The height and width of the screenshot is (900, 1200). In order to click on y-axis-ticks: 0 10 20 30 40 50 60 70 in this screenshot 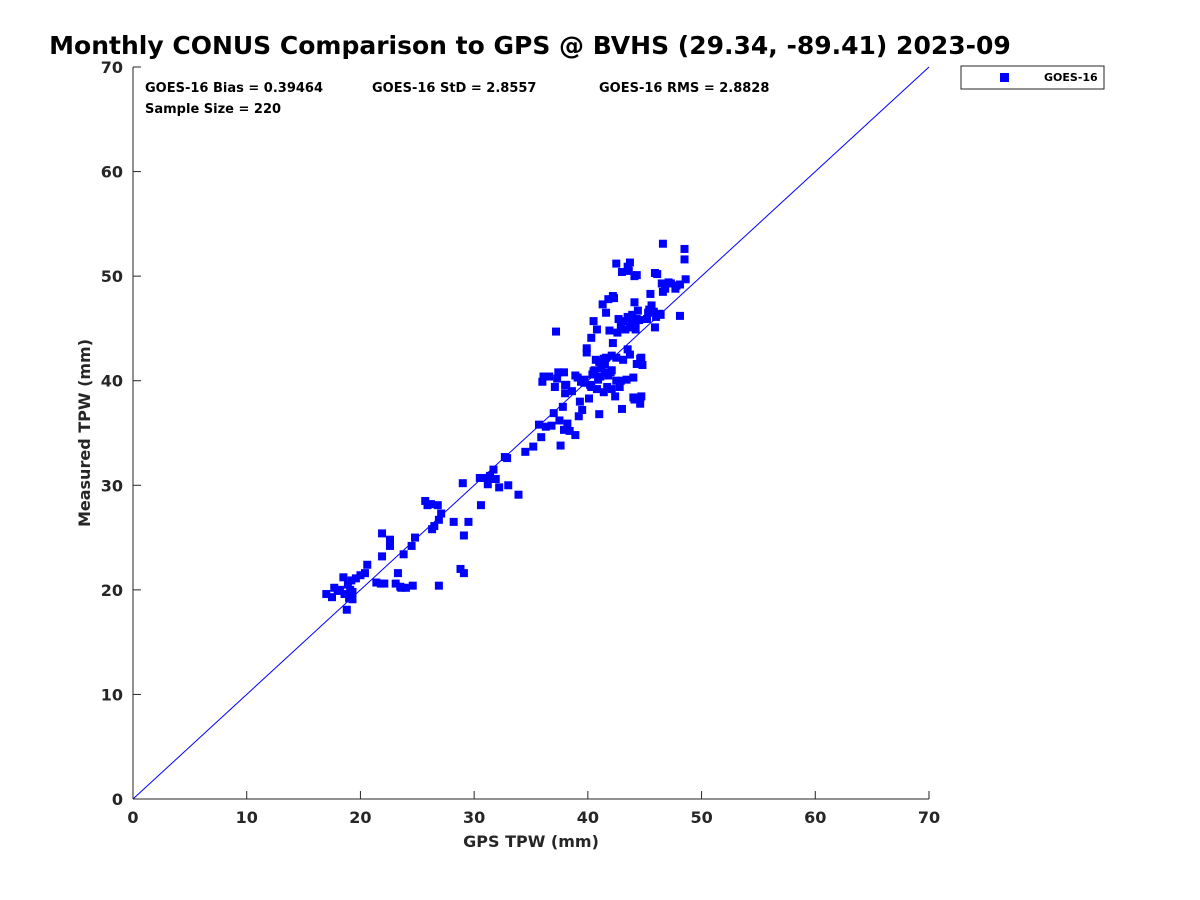, I will do `click(121, 433)`.